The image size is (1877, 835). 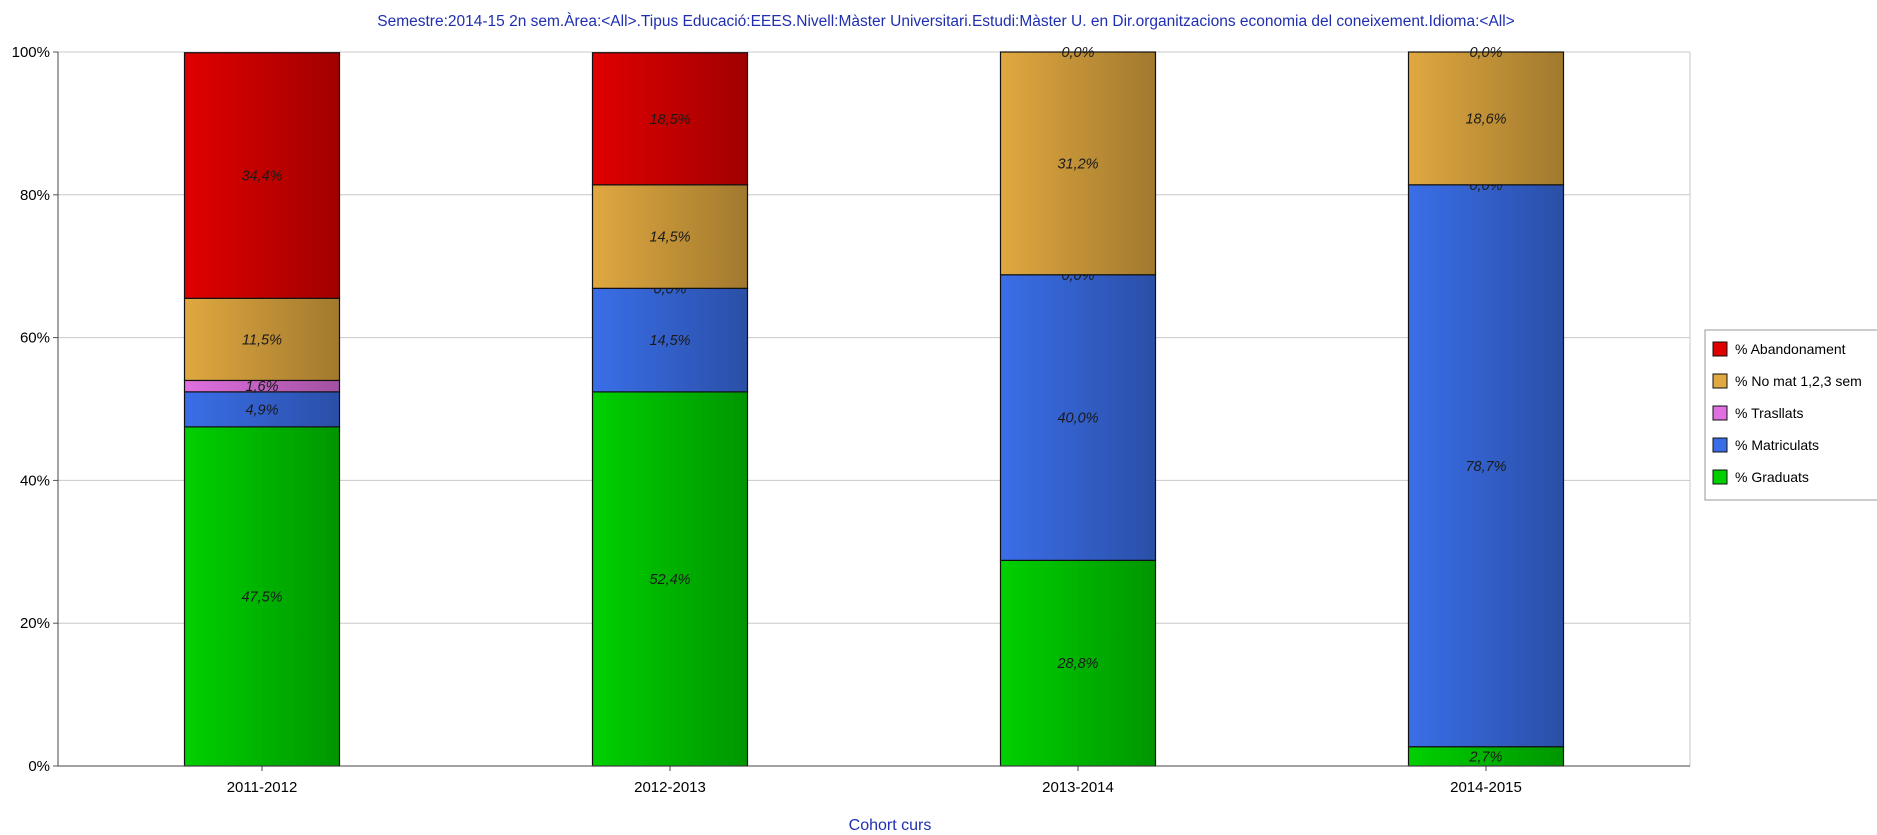 What do you see at coordinates (1485, 757) in the screenshot?
I see `data-label: 2,7%` at bounding box center [1485, 757].